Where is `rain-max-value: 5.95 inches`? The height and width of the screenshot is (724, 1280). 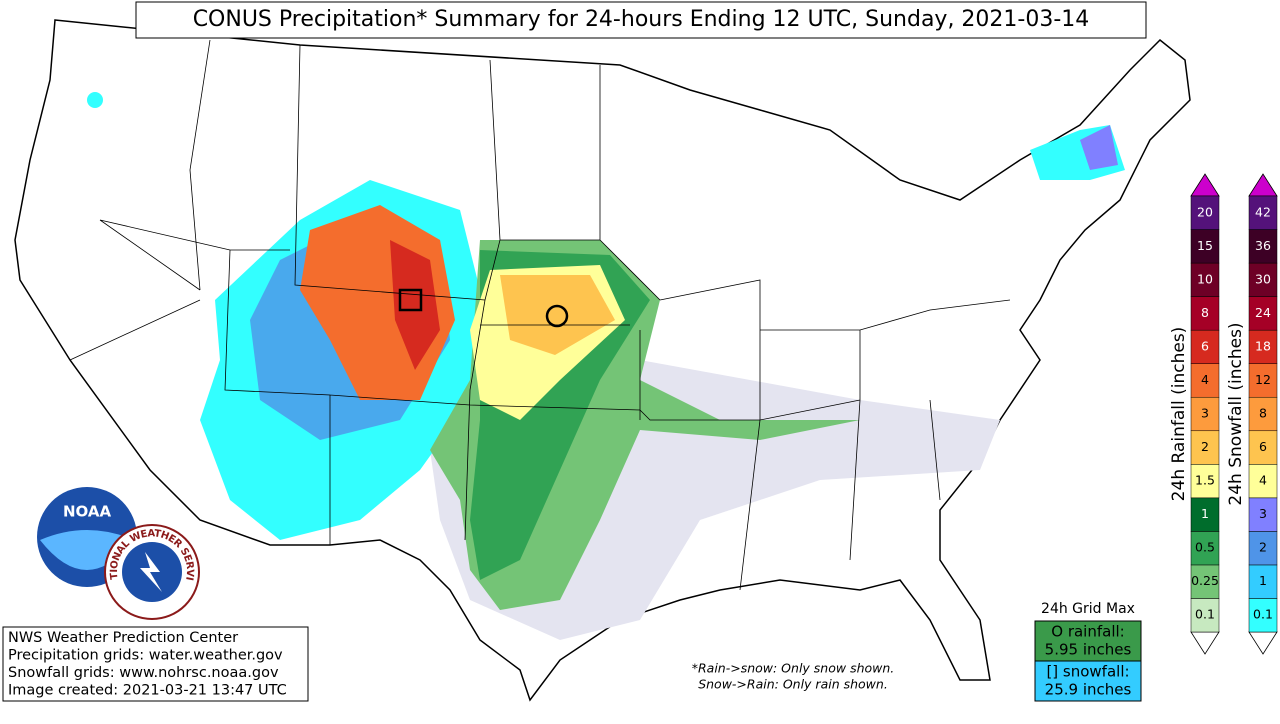 rain-max-value: 5.95 inches is located at coordinates (1088, 650).